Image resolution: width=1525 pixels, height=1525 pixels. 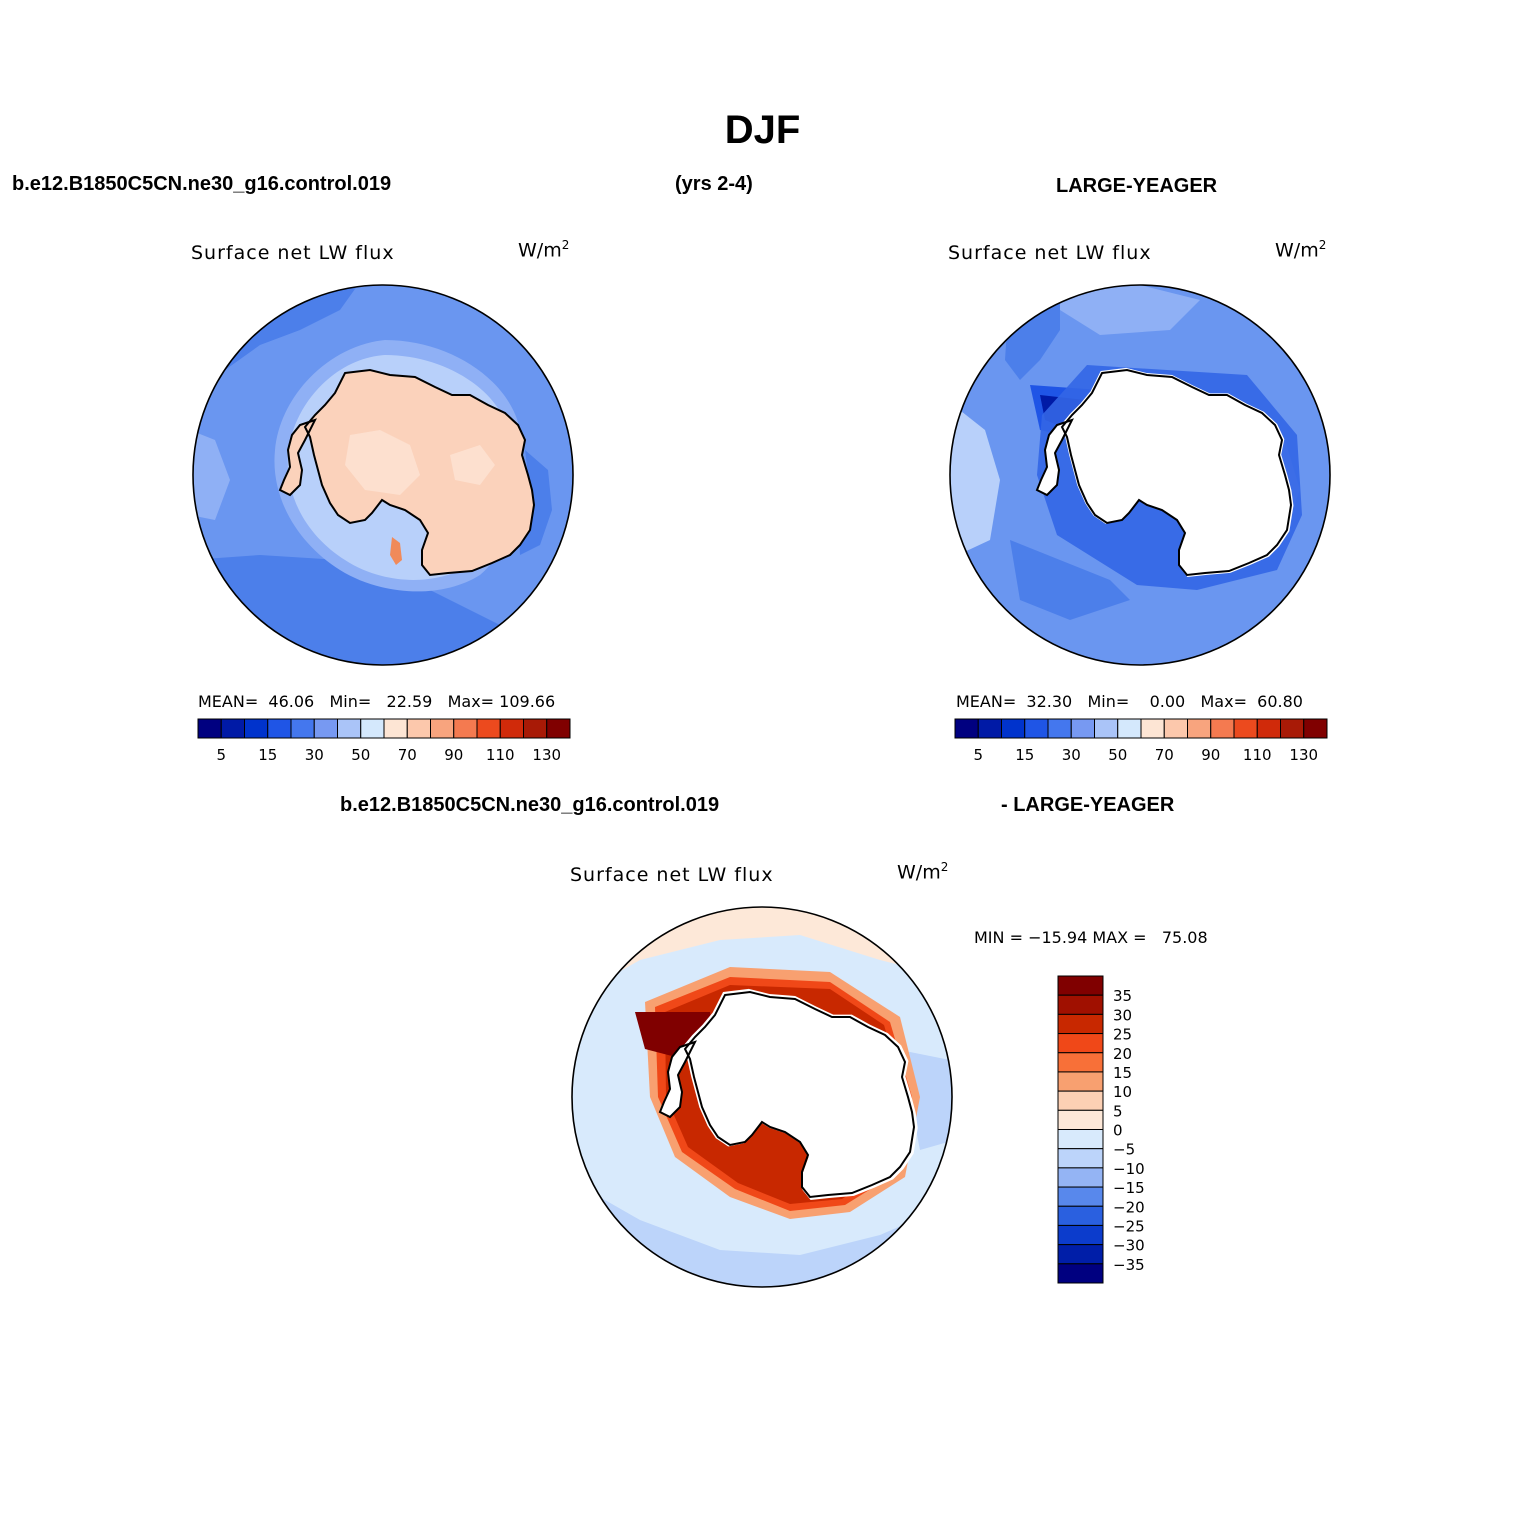 What do you see at coordinates (923, 872) in the screenshot?
I see `diff-units: W/m2` at bounding box center [923, 872].